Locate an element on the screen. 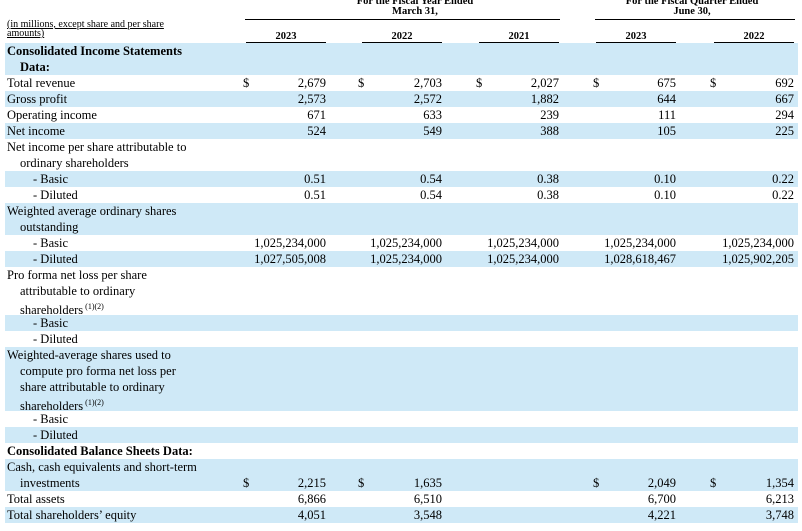 This screenshot has width=802, height=531. row-label: Gross profit is located at coordinates (37, 99).